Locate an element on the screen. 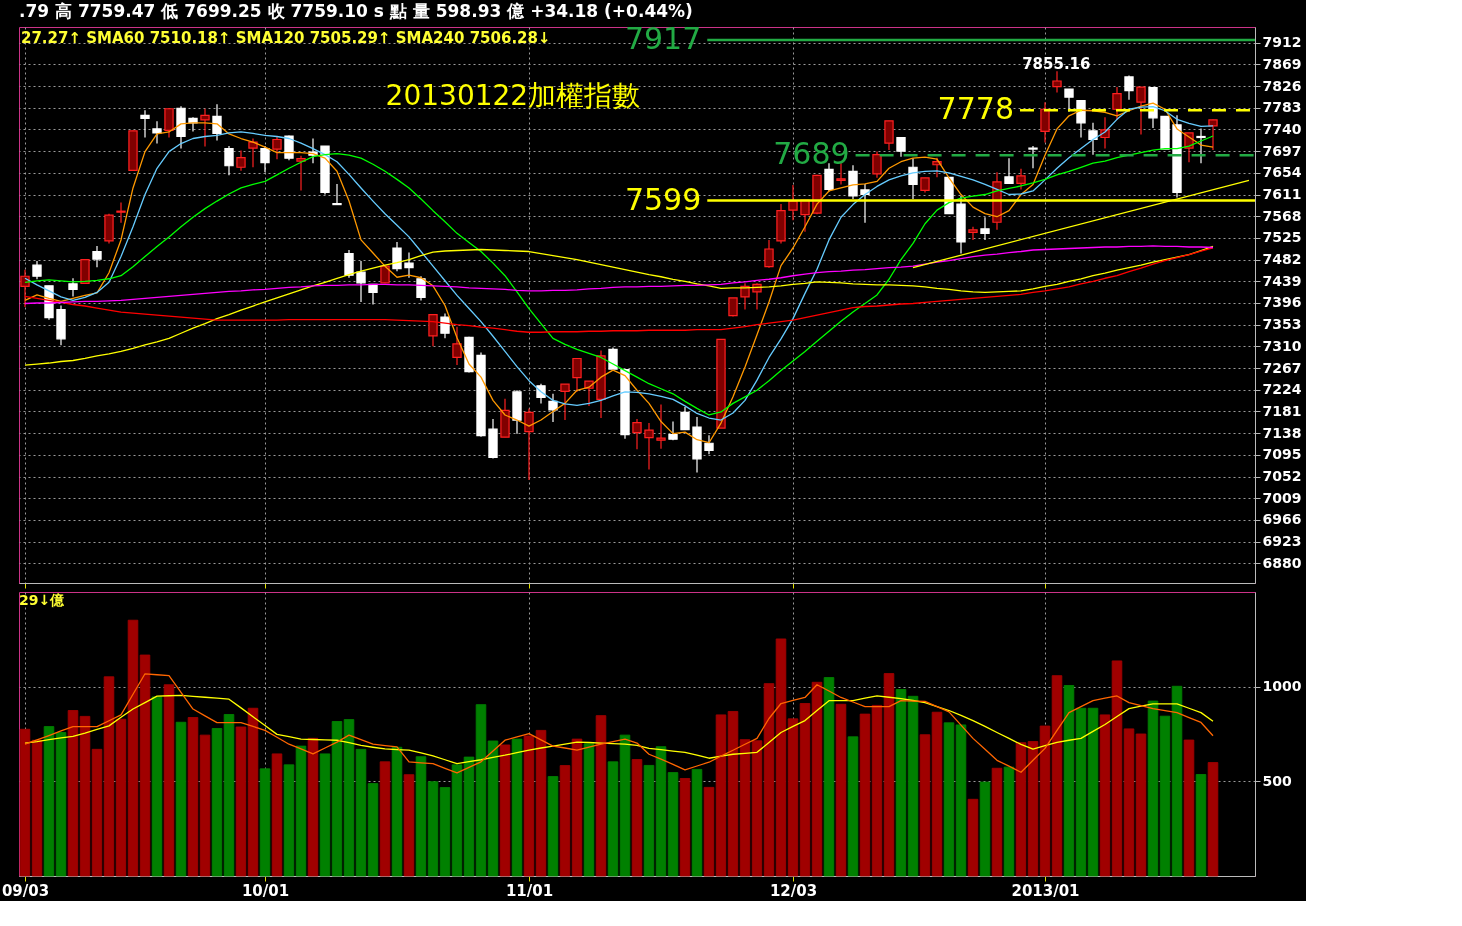 The height and width of the screenshot is (926, 1462). y-tick-label: 7869 is located at coordinates (1282, 63).